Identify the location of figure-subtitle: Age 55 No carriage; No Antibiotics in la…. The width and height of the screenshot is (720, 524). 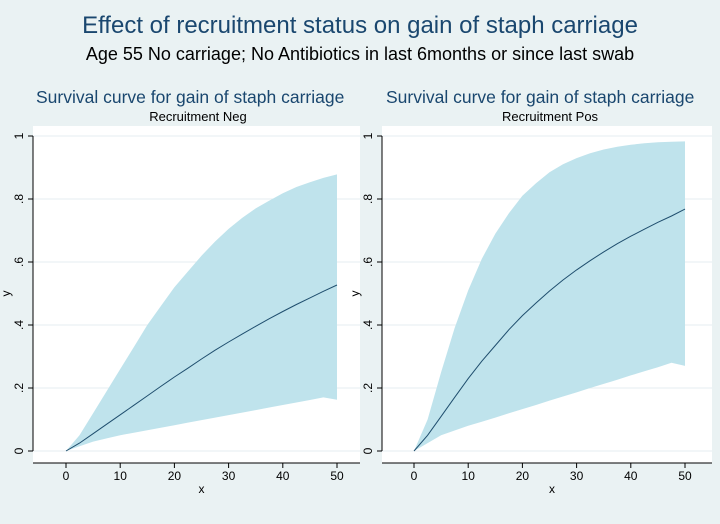
(360, 54).